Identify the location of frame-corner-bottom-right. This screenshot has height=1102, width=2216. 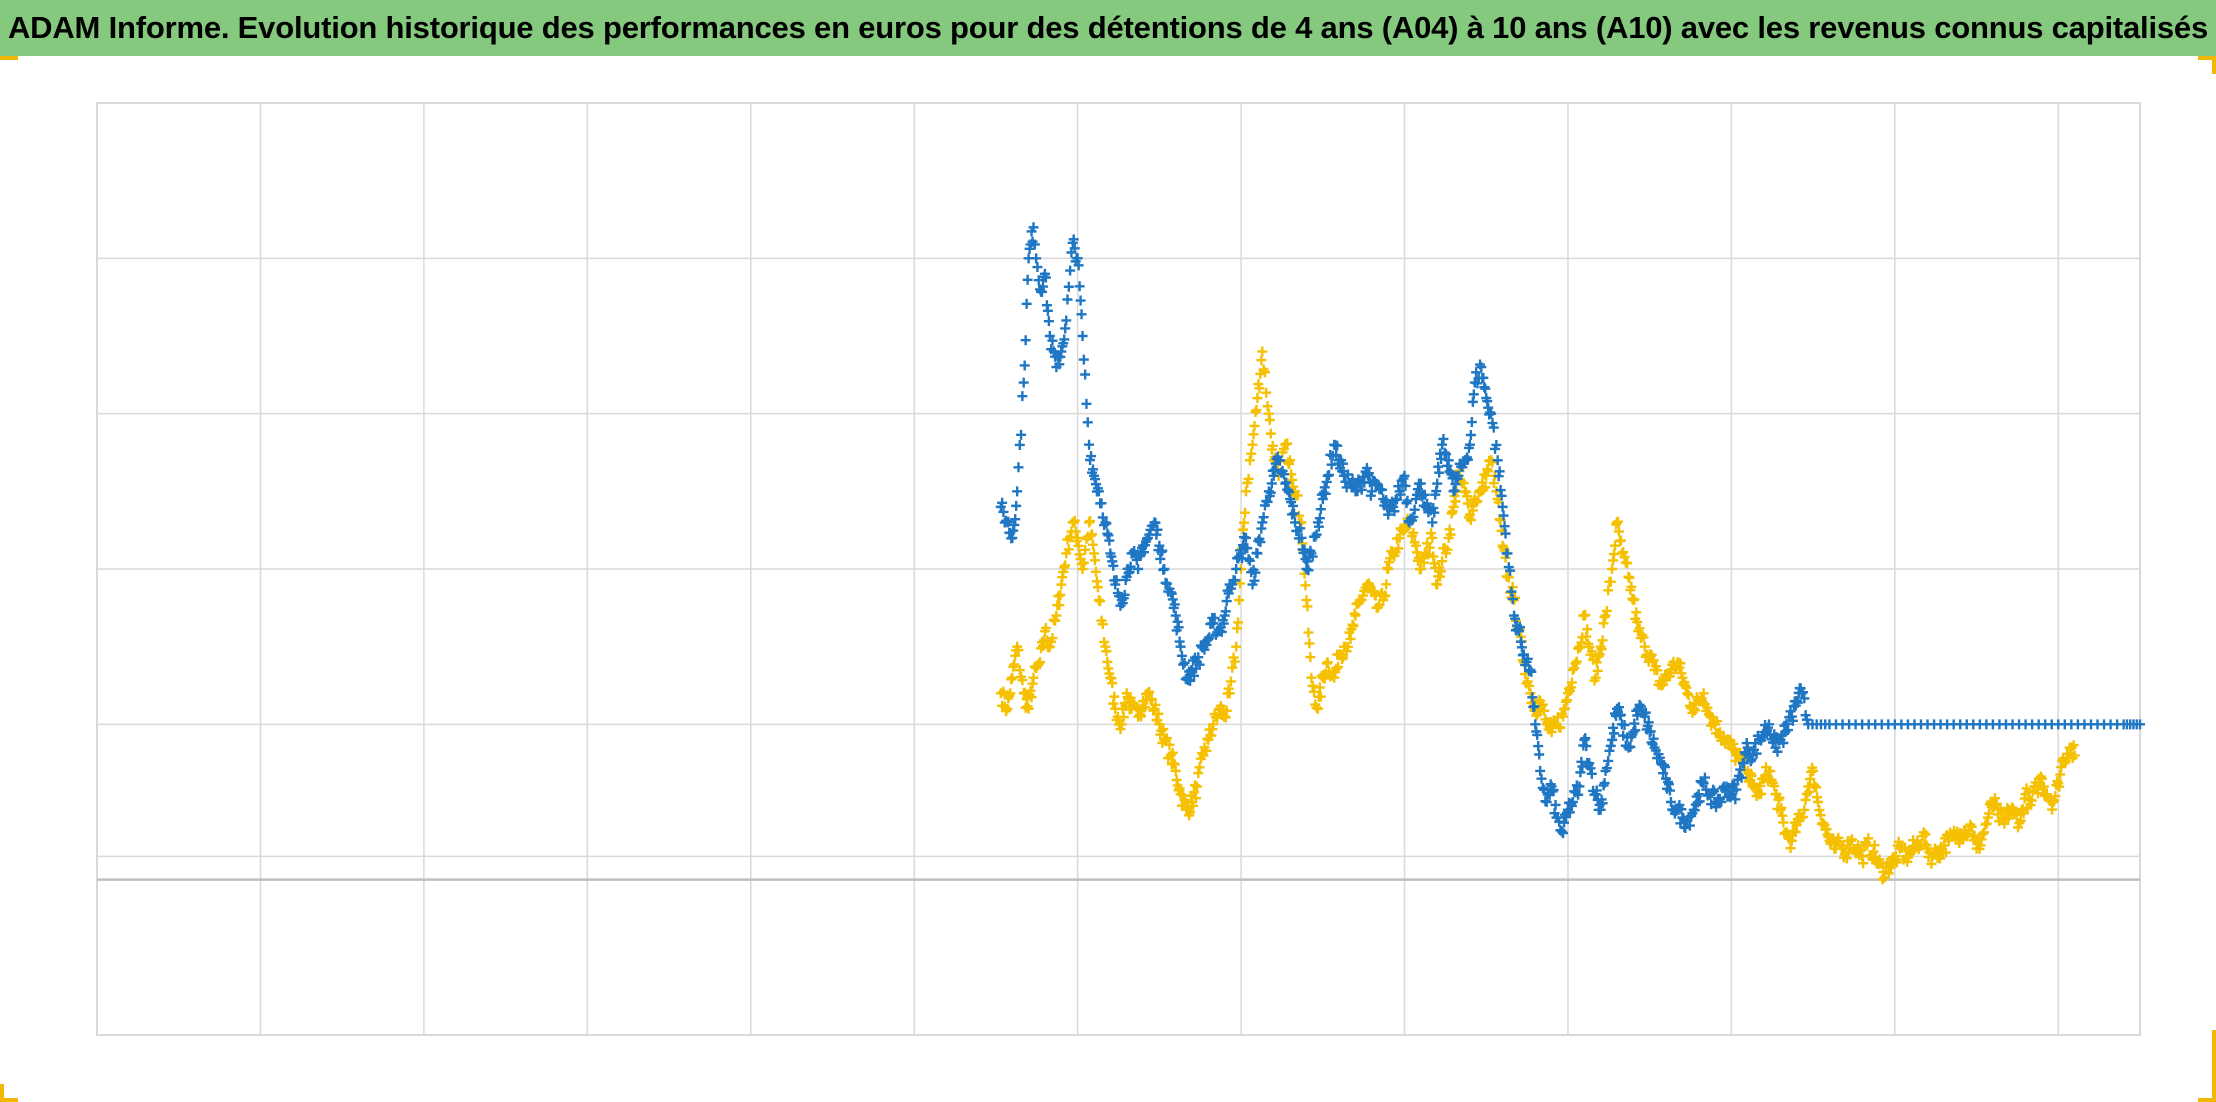
(2207, 1100).